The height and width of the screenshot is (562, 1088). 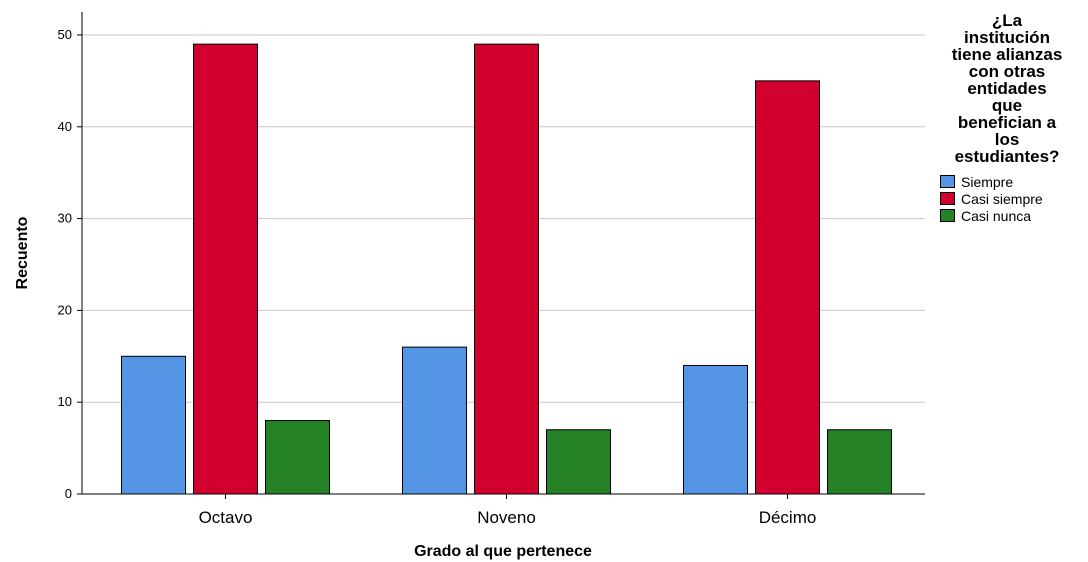 What do you see at coordinates (70, 264) in the screenshot?
I see `y-tick-labels: 0 10 20 30 40 50` at bounding box center [70, 264].